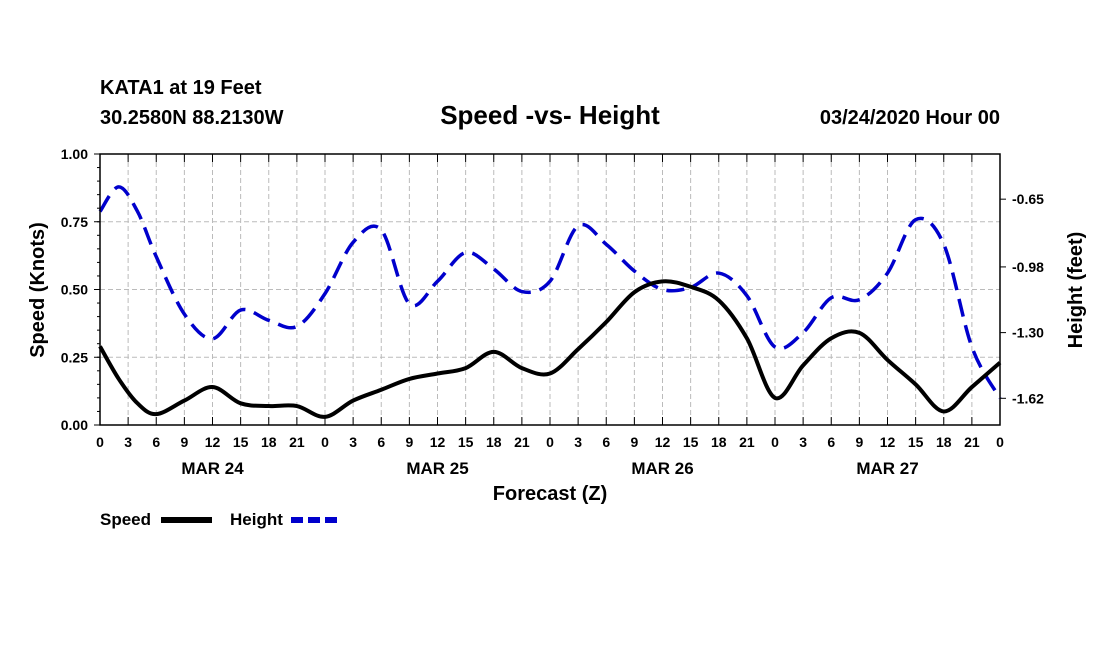  What do you see at coordinates (1028, 199) in the screenshot?
I see `y2-tick-label: -0.65` at bounding box center [1028, 199].